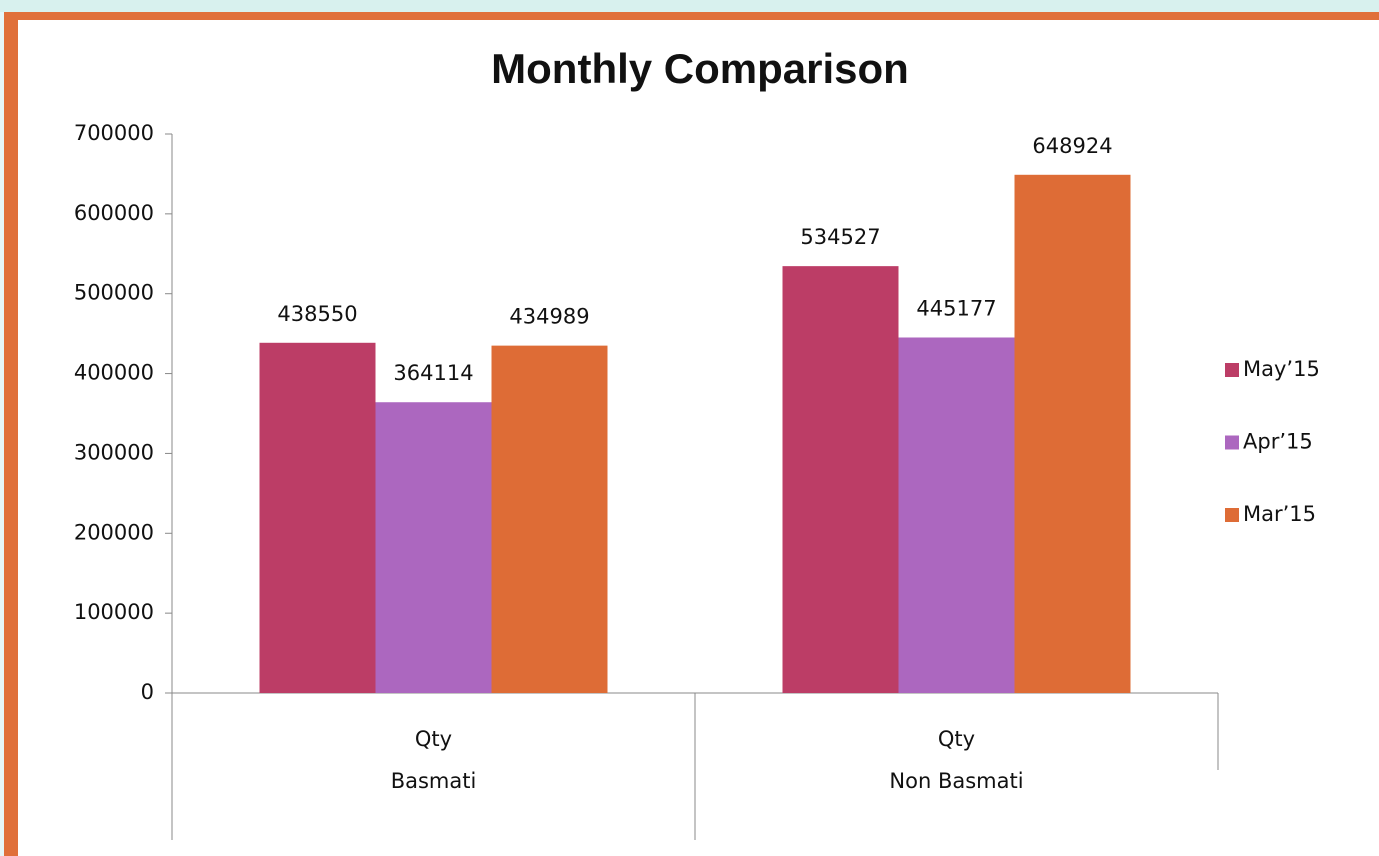 The width and height of the screenshot is (1379, 856). What do you see at coordinates (114, 532) in the screenshot?
I see `y-tick-label: 200000` at bounding box center [114, 532].